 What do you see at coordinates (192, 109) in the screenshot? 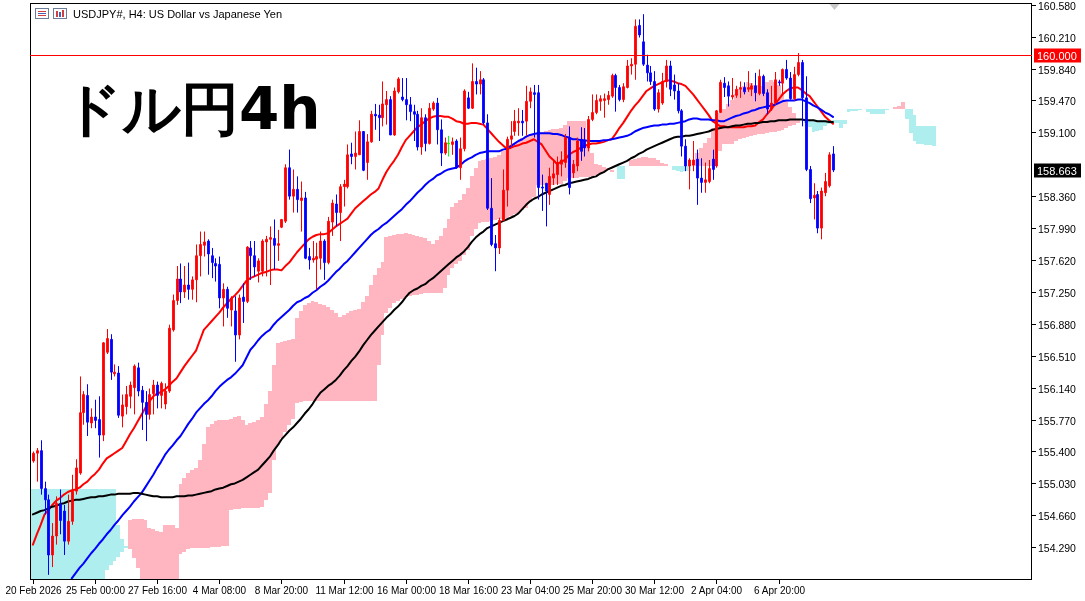
I see `text: ドル円4h` at bounding box center [192, 109].